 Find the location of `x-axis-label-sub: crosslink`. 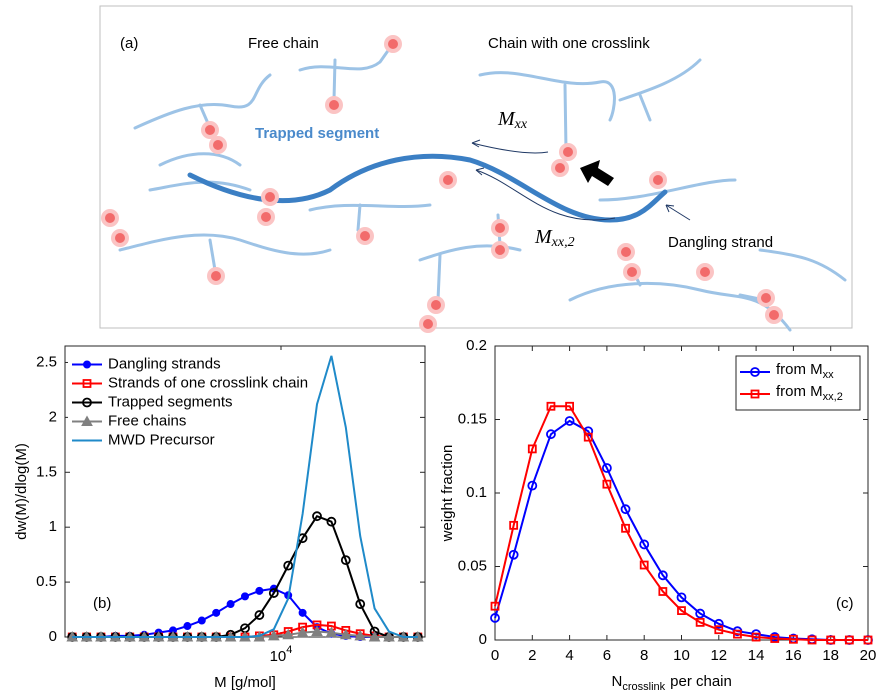

x-axis-label-sub: crosslink is located at coordinates (643, 687).